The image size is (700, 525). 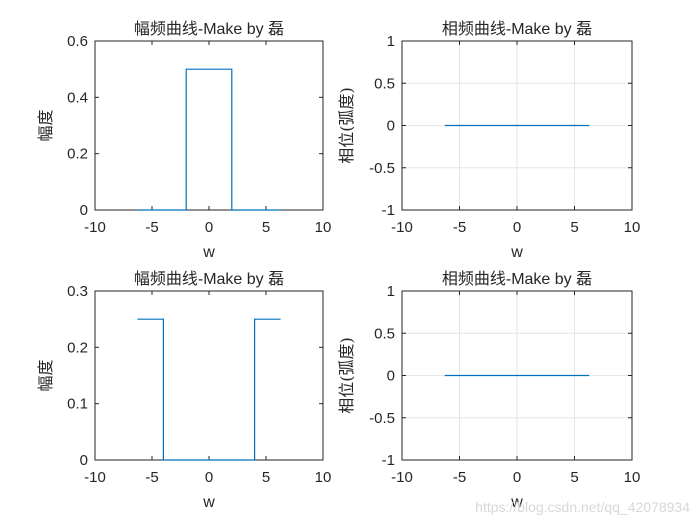 I want to click on chart-1-title: 幅频曲线-Make by 磊, so click(x=209, y=29).